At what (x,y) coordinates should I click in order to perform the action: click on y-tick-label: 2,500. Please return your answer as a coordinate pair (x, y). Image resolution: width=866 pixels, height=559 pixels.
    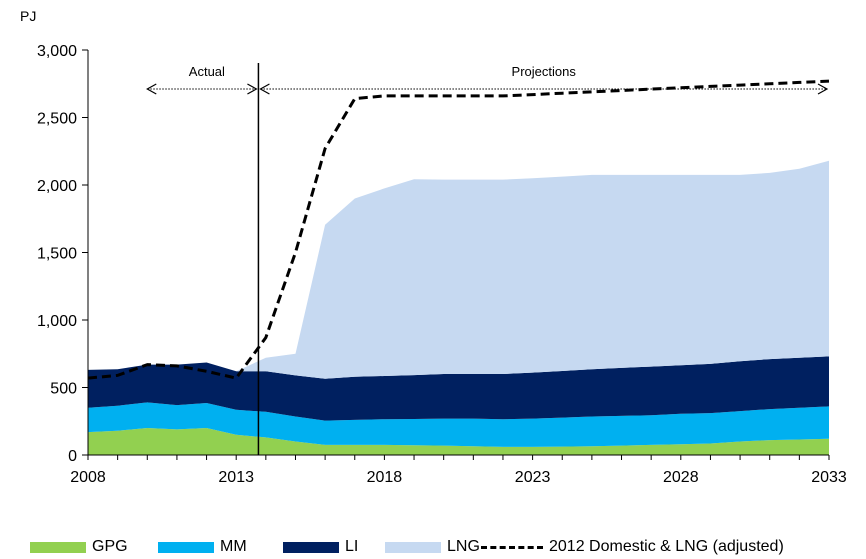
    Looking at the image, I should click on (57, 119).